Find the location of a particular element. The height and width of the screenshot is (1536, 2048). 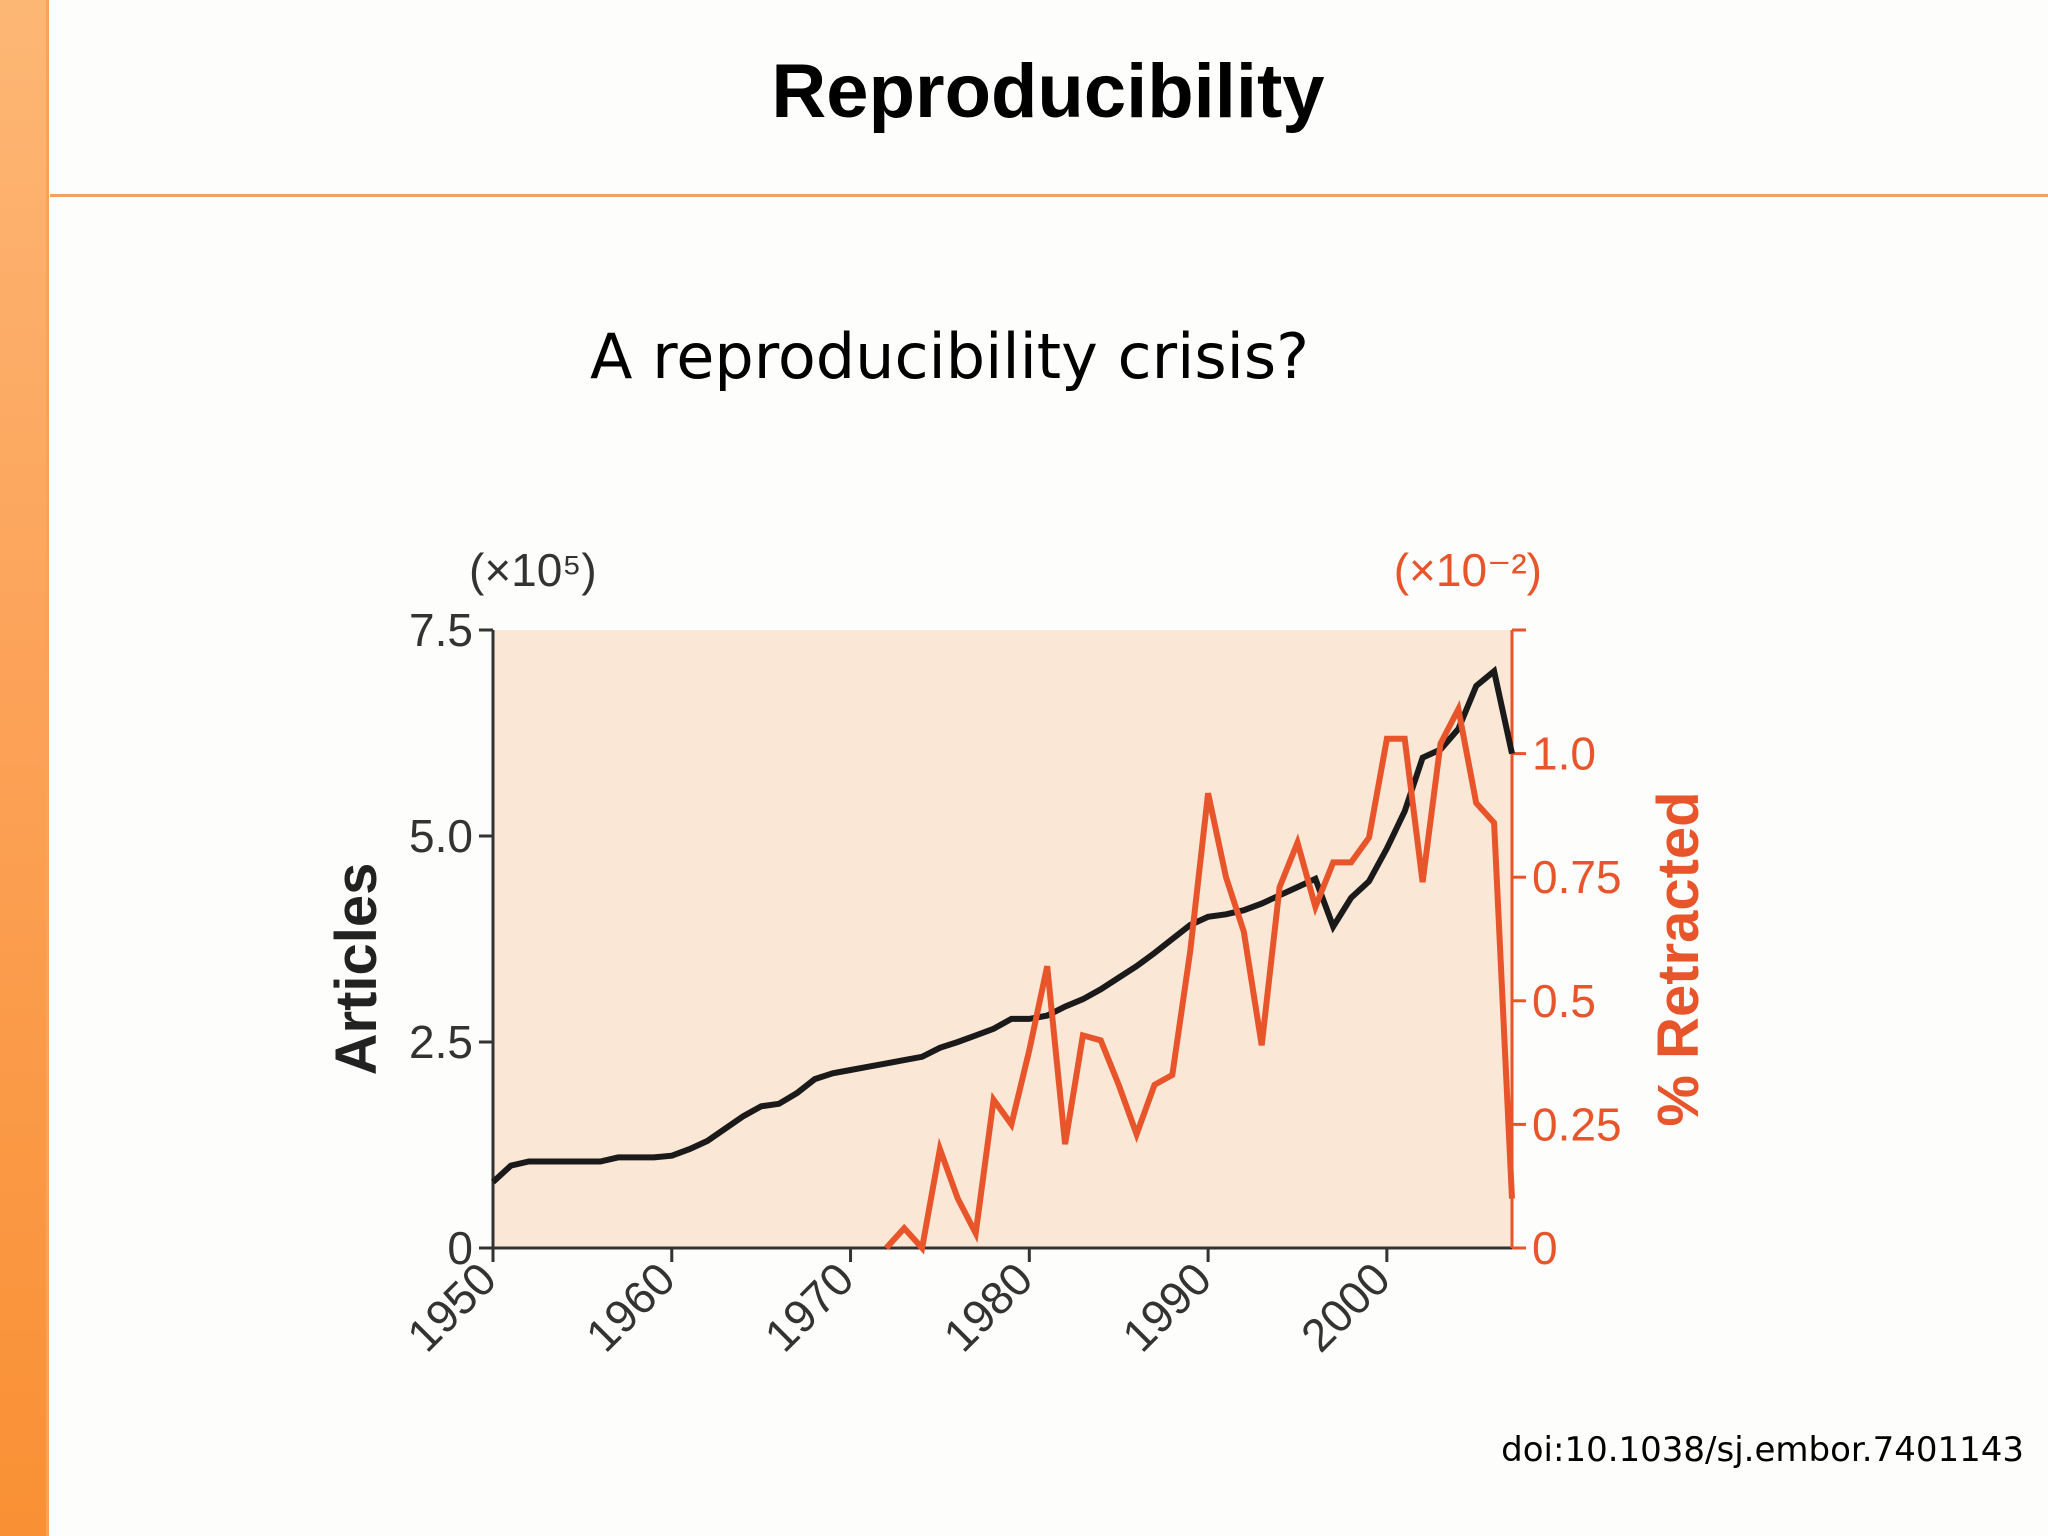

retracted-series-line is located at coordinates (1199, 977).